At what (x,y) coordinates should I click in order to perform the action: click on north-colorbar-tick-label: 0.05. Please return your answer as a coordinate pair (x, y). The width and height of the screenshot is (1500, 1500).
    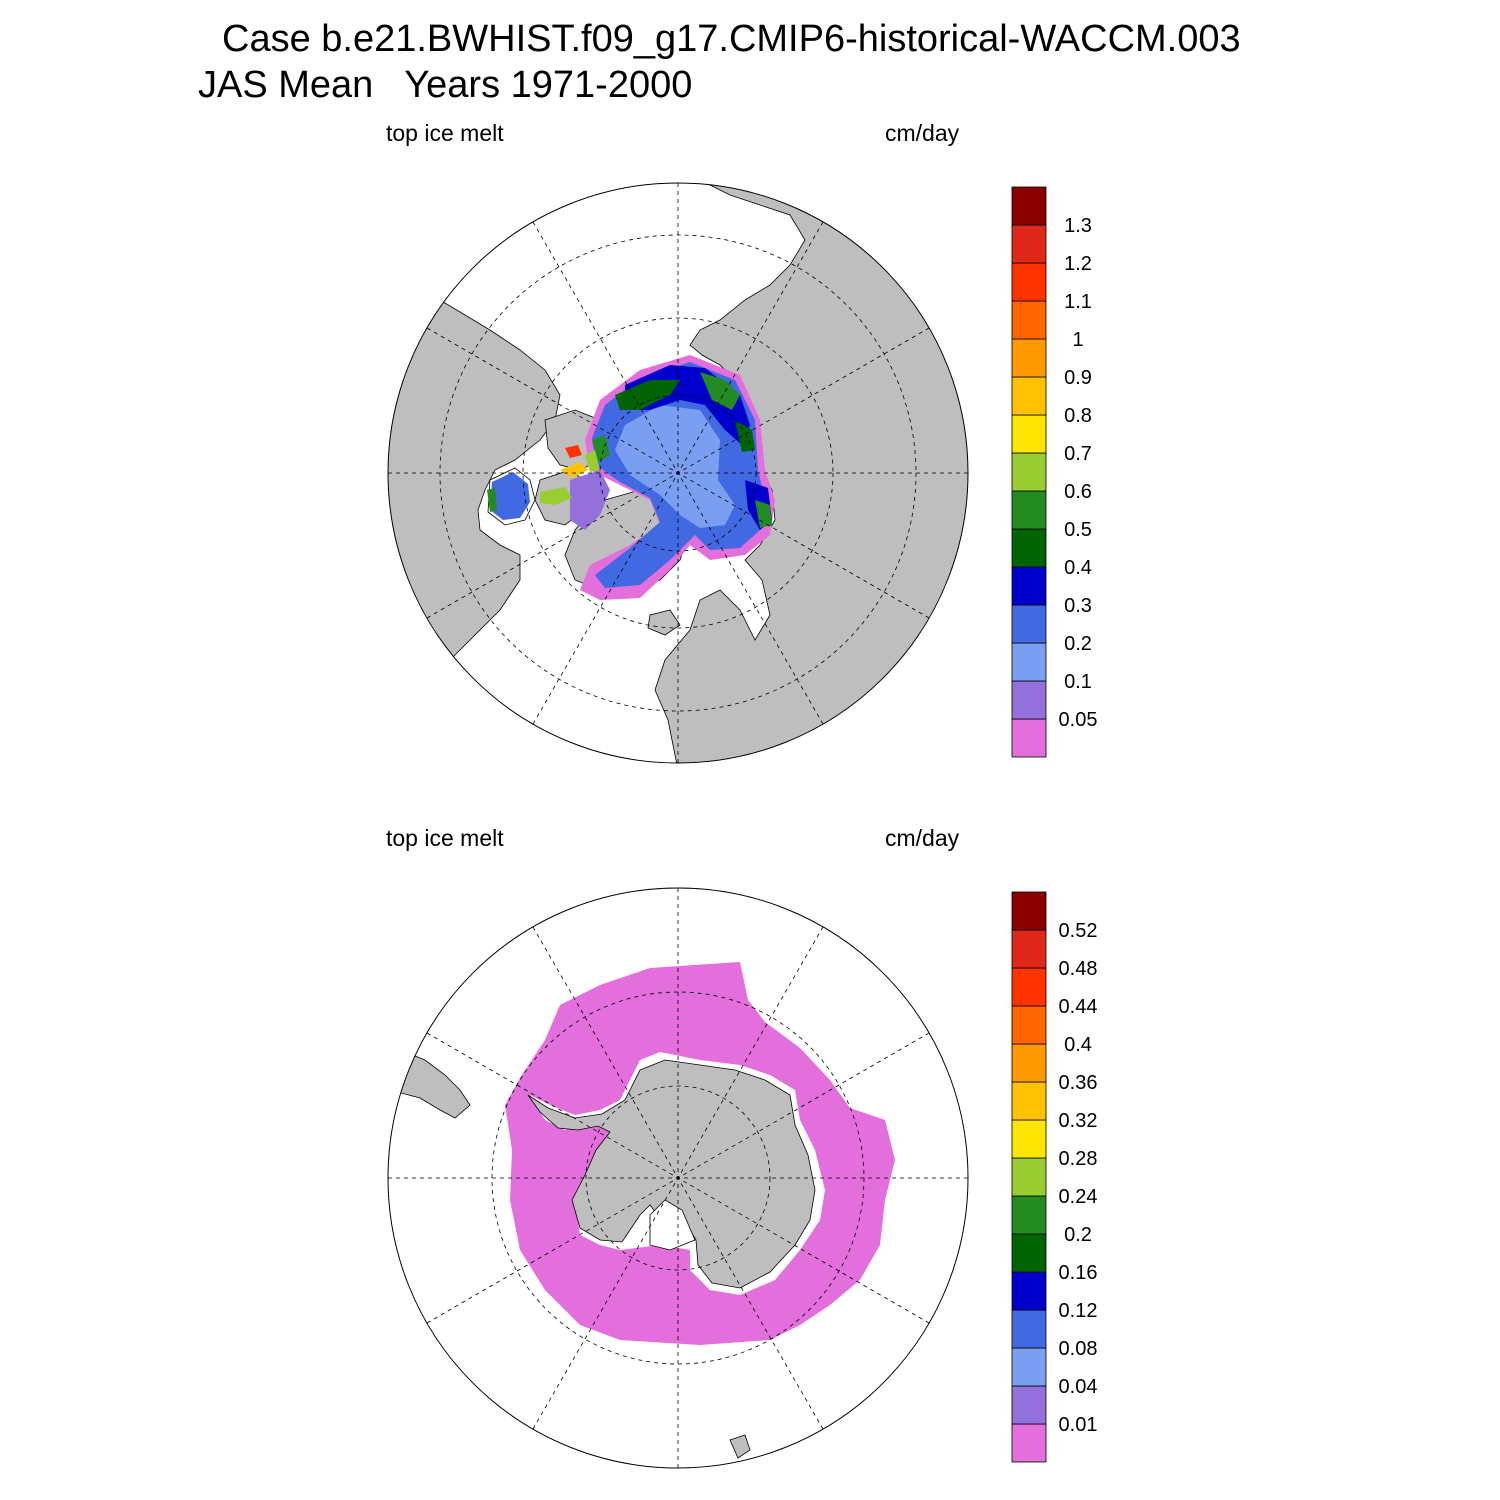
    Looking at the image, I should click on (1078, 720).